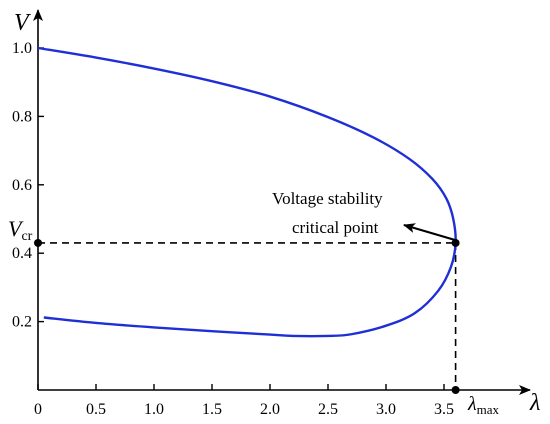 This screenshot has width=550, height=424. What do you see at coordinates (429, 232) in the screenshot?
I see `annotation-arrow` at bounding box center [429, 232].